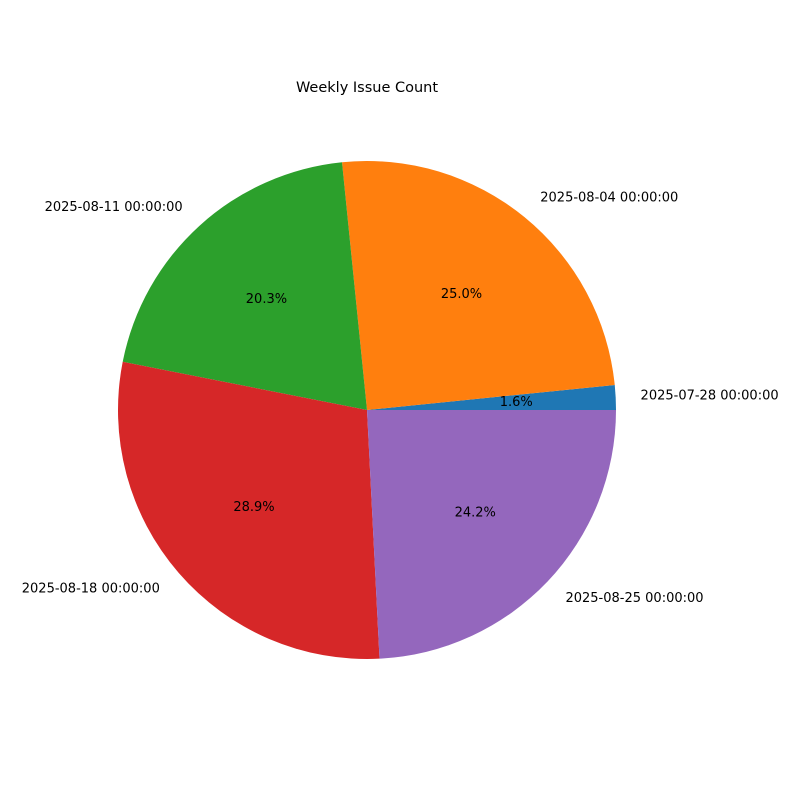  What do you see at coordinates (516, 402) in the screenshot?
I see `slice-percent-label-1: 1.6%` at bounding box center [516, 402].